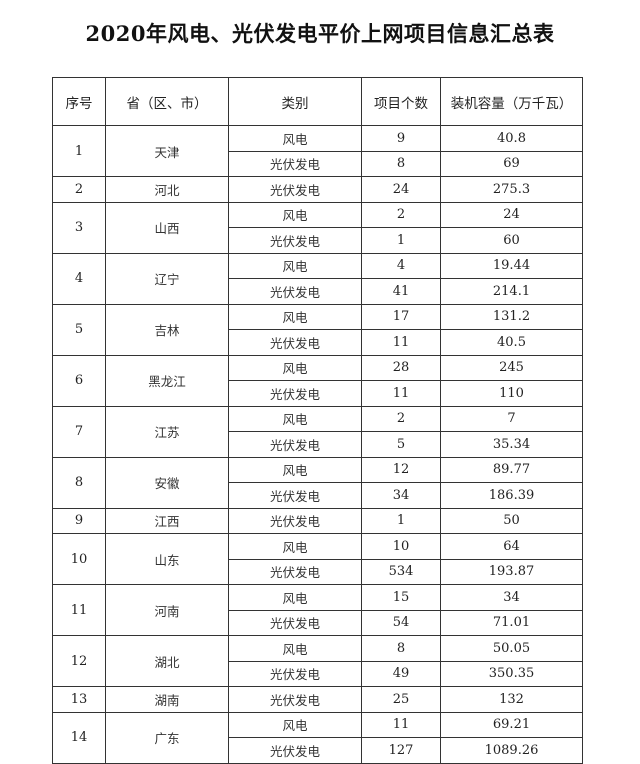  I want to click on table-row: 11 河南 风电 15 34, so click(317, 610).